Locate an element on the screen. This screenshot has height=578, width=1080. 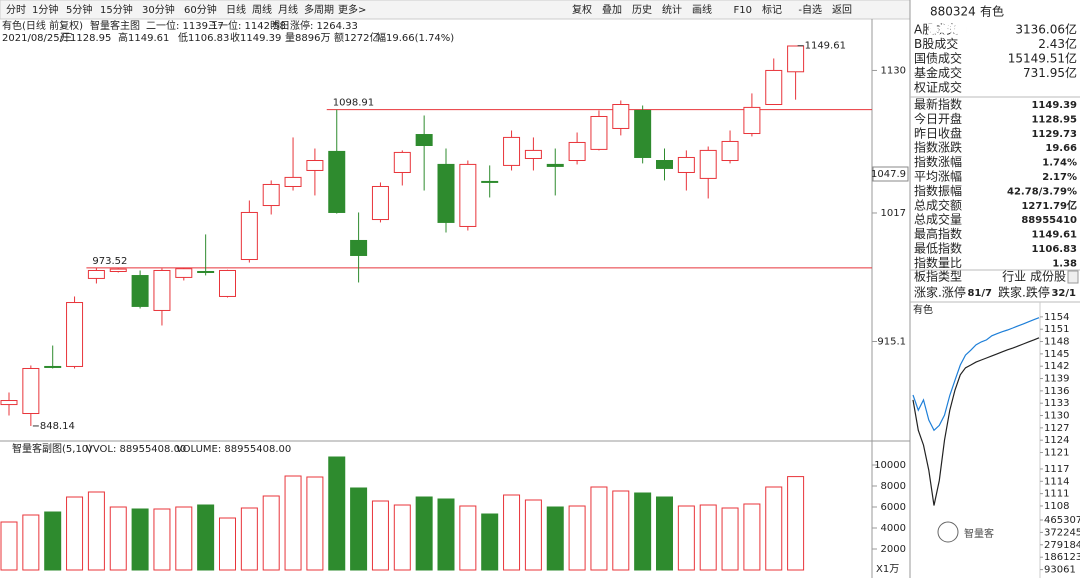
tool-button: 标记 is located at coordinates (772, 10).